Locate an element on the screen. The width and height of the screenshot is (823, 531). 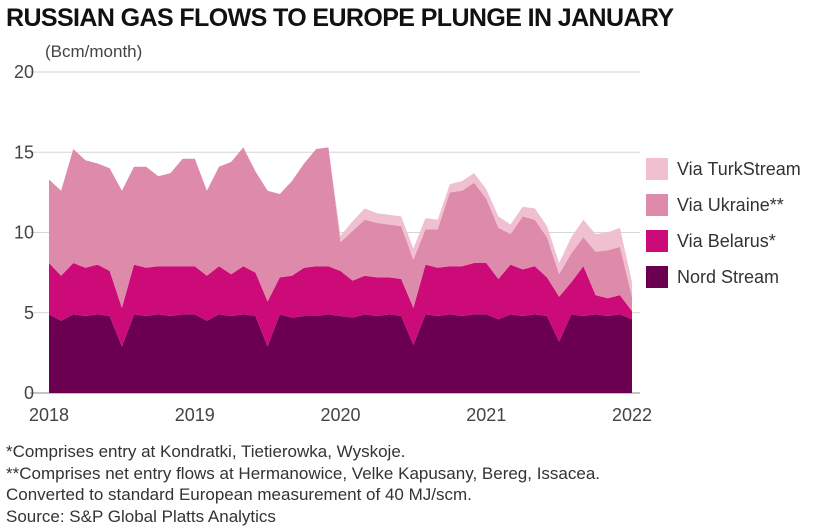
legend-swatch-ukraine is located at coordinates (657, 205).